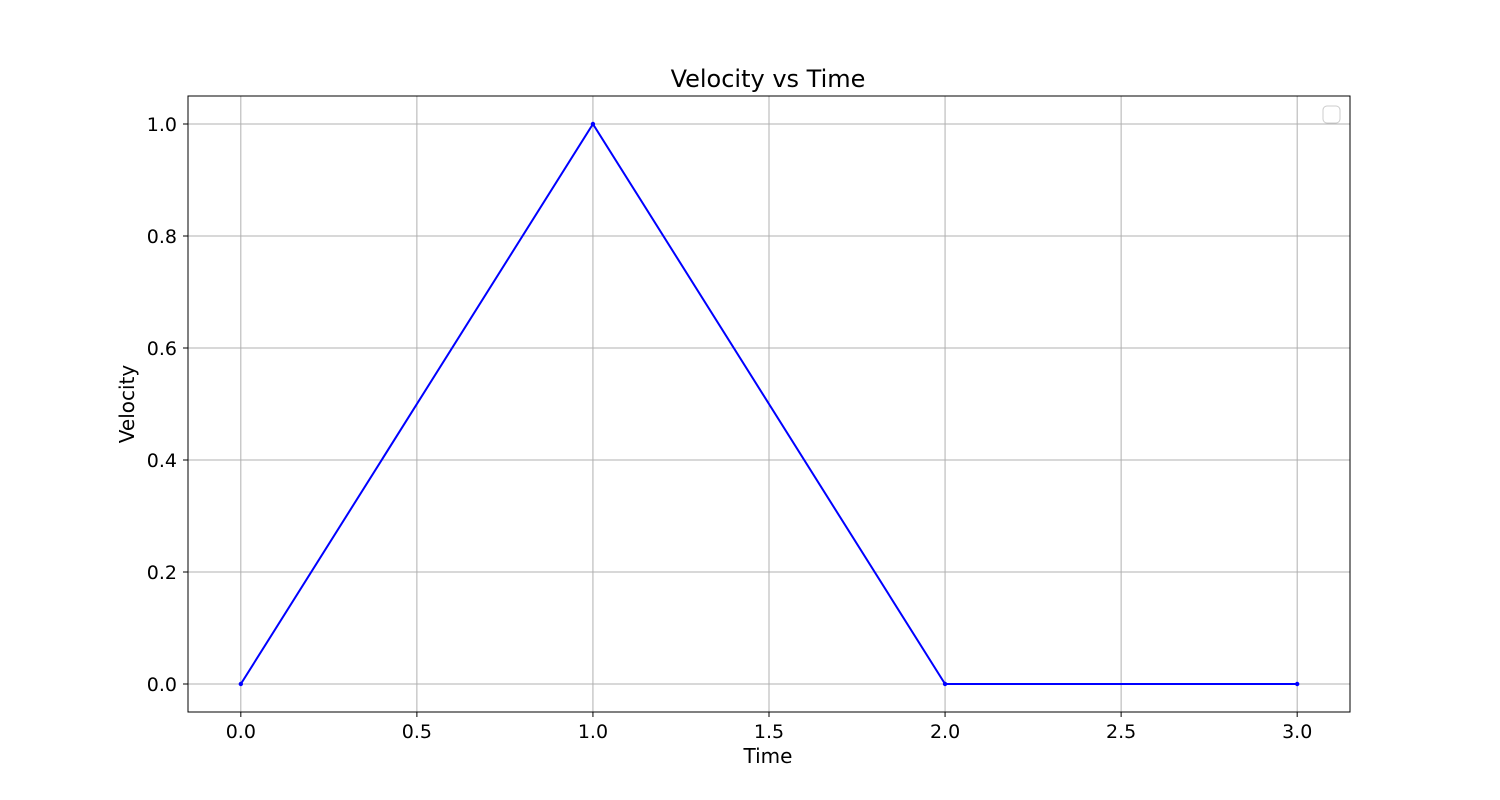 Image resolution: width=1500 pixels, height=800 pixels. What do you see at coordinates (162, 349) in the screenshot?
I see `y-tick-label: 0.6` at bounding box center [162, 349].